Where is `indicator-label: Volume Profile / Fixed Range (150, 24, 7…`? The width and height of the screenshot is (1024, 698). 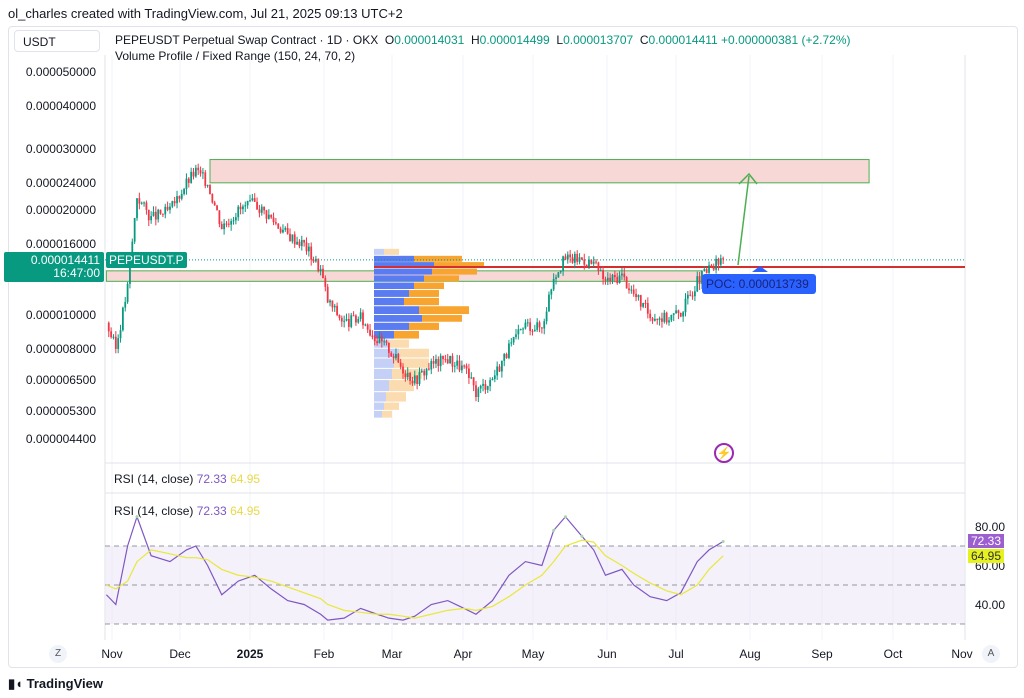
indicator-label: Volume Profile / Fixed Range (150, 24, 7… is located at coordinates (235, 56).